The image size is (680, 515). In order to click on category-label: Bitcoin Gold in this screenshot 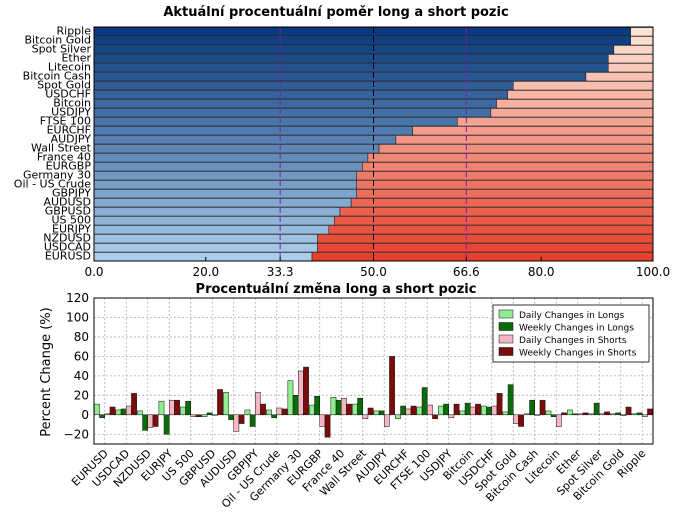, I will do `click(57, 40)`.